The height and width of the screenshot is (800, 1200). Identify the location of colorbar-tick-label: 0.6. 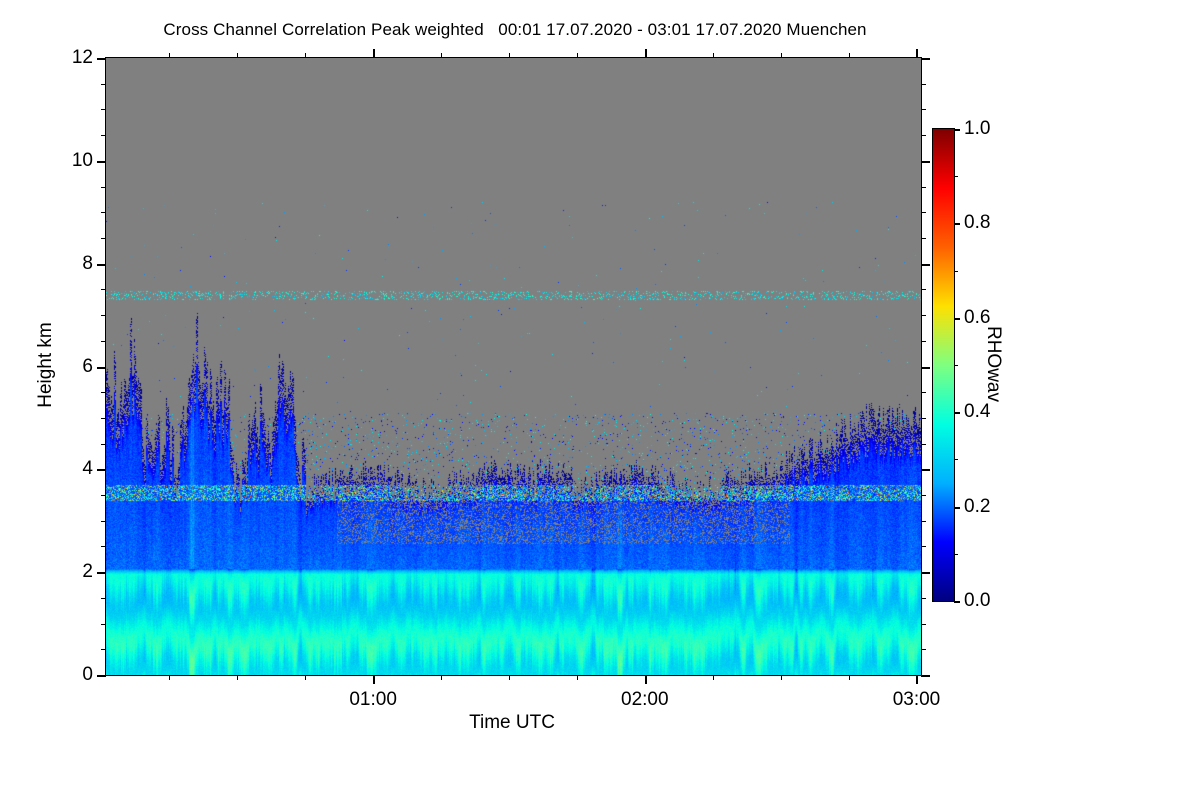
(977, 317).